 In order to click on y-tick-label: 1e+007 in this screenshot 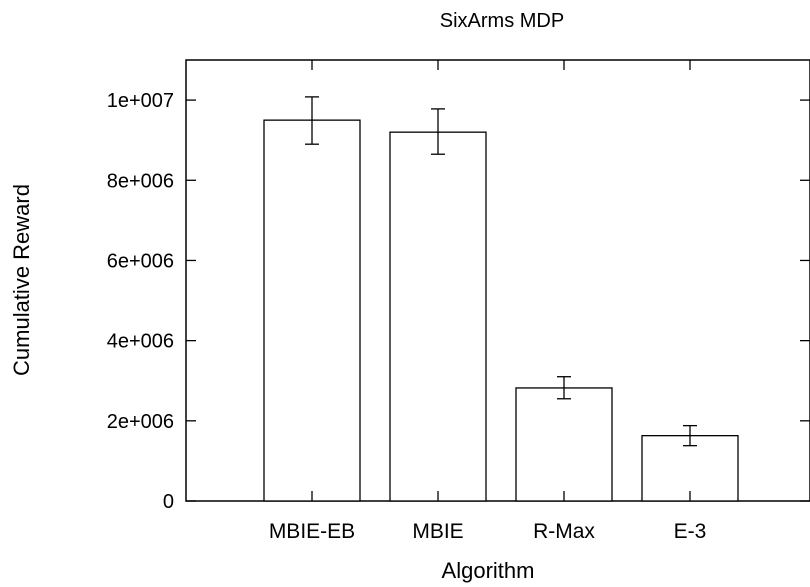, I will do `click(140, 101)`.